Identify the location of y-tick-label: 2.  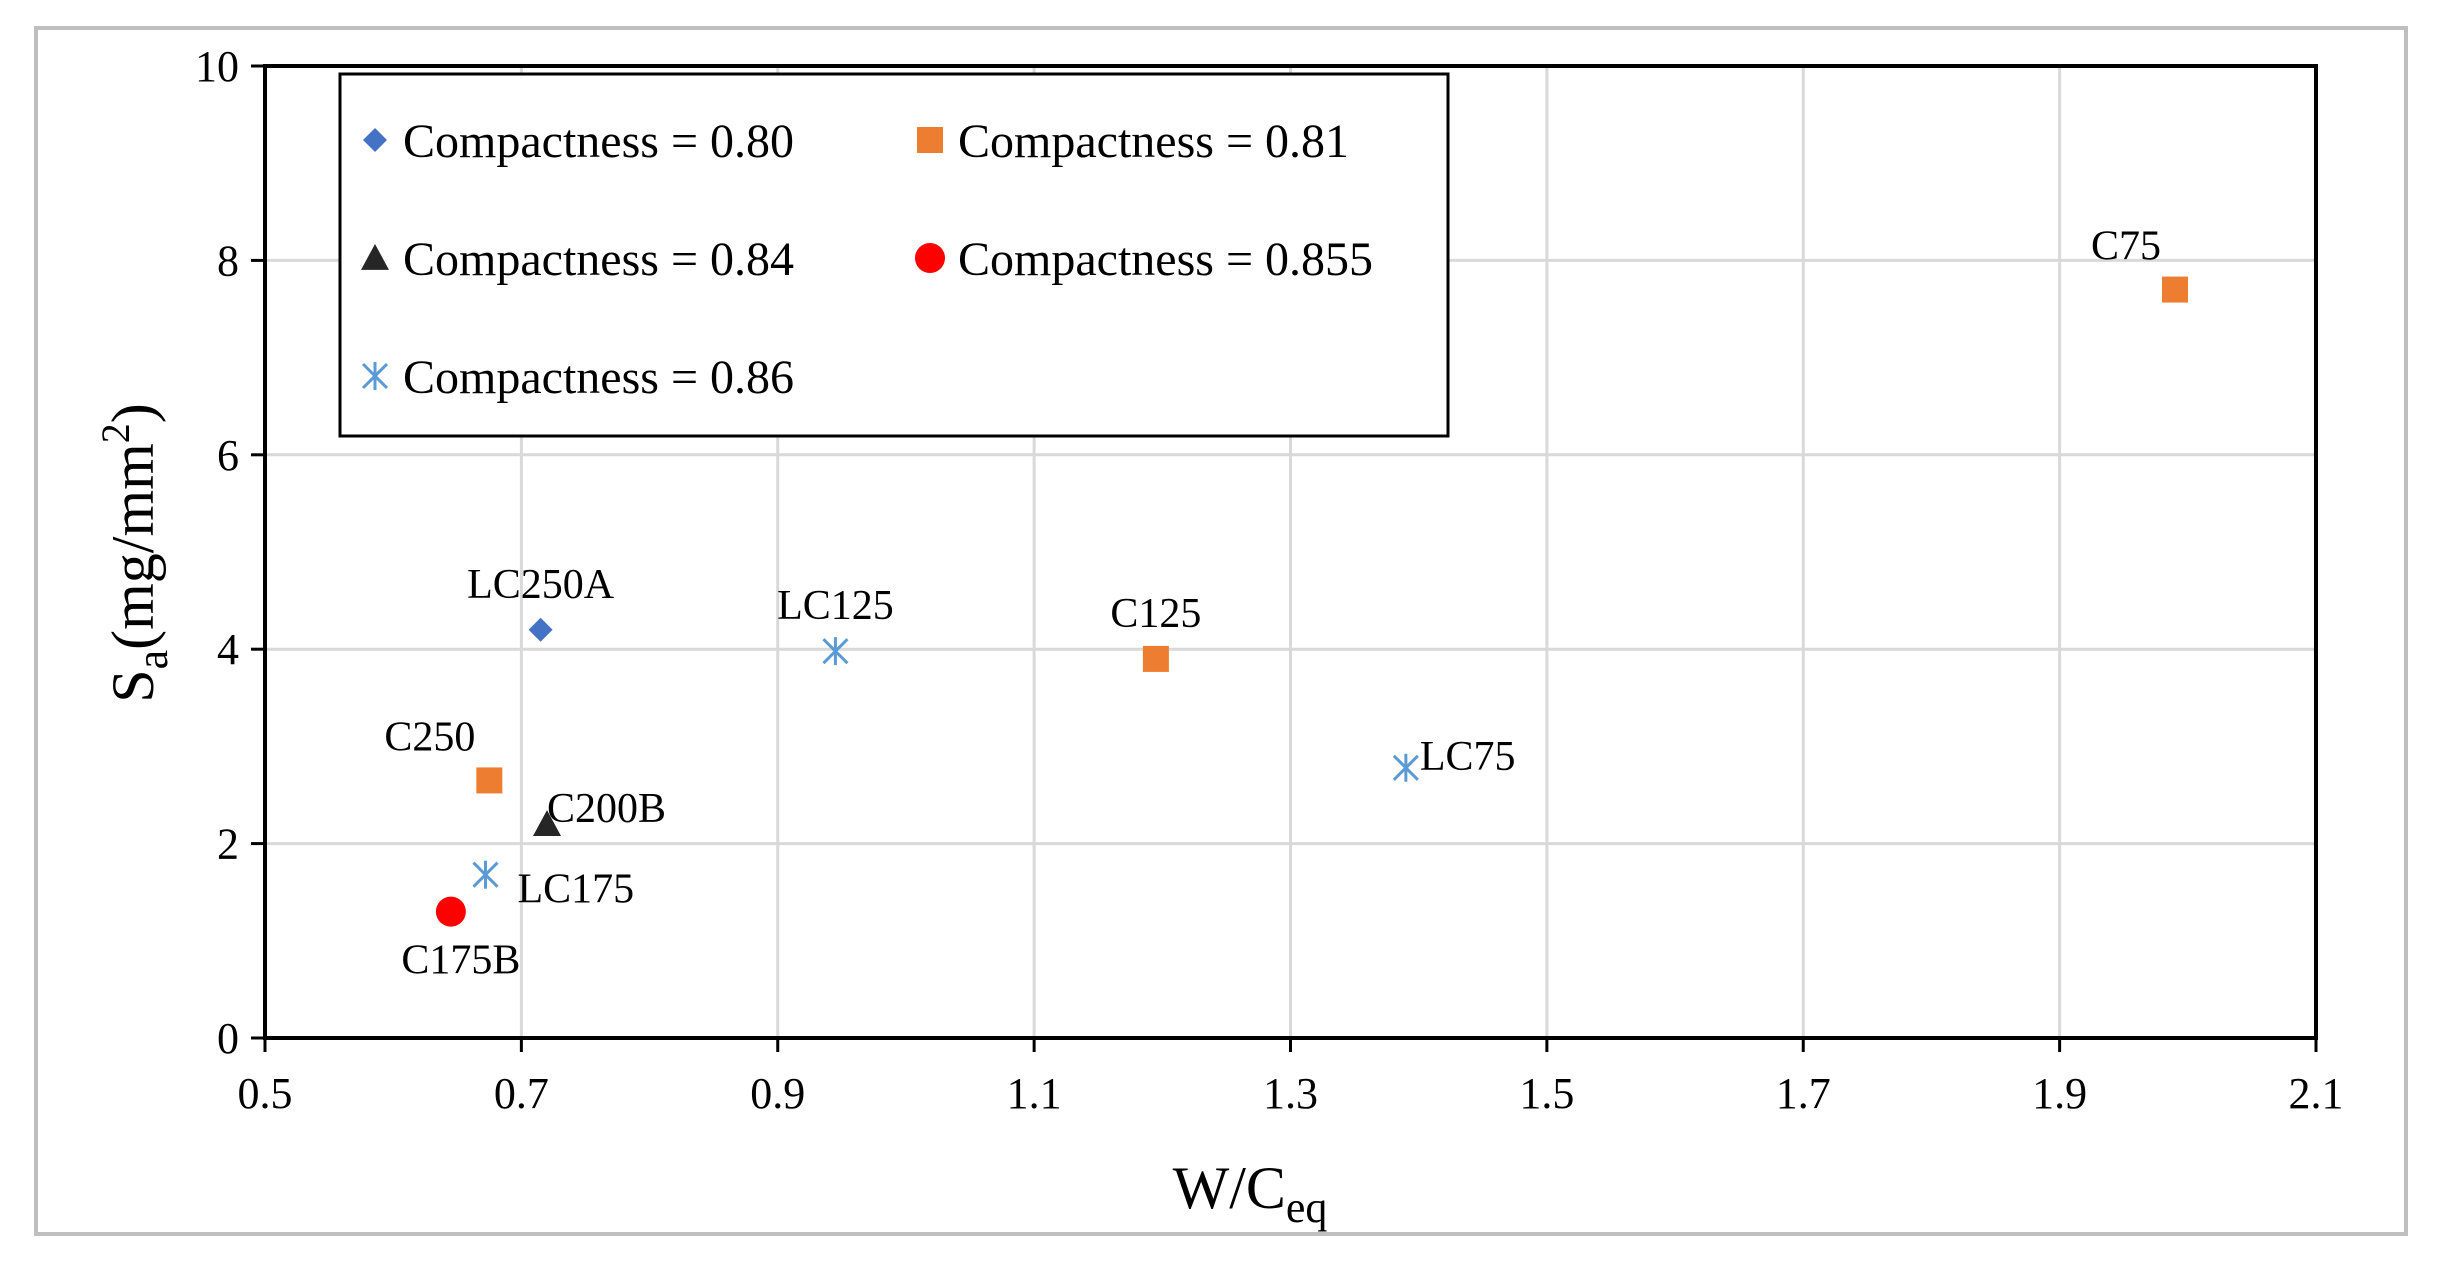
(228, 844).